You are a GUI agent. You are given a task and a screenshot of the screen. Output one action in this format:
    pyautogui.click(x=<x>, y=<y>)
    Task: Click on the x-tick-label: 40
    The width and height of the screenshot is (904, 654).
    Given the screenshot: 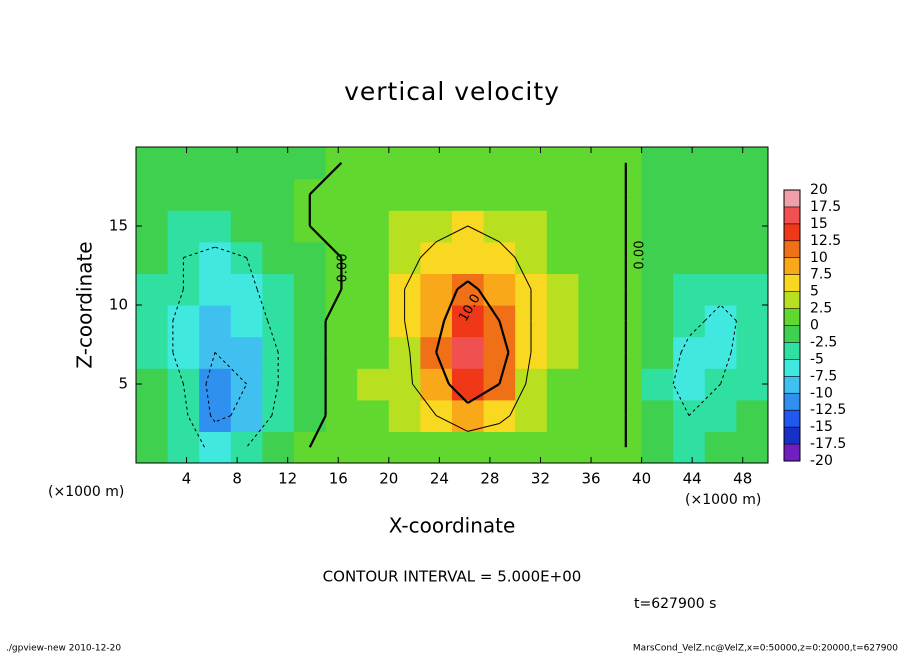 What is the action you would take?
    pyautogui.click(x=641, y=479)
    